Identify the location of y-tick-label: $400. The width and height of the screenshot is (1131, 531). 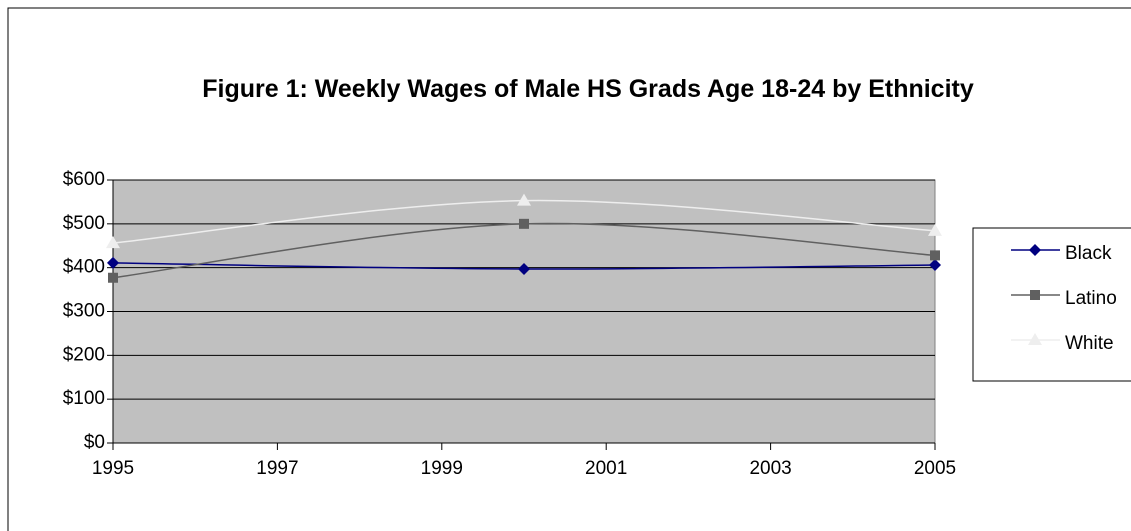
(84, 267).